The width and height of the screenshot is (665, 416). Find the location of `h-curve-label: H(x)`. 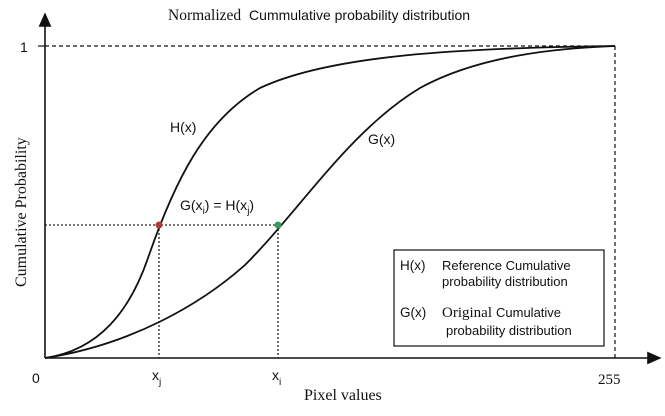

h-curve-label: H(x) is located at coordinates (183, 127).